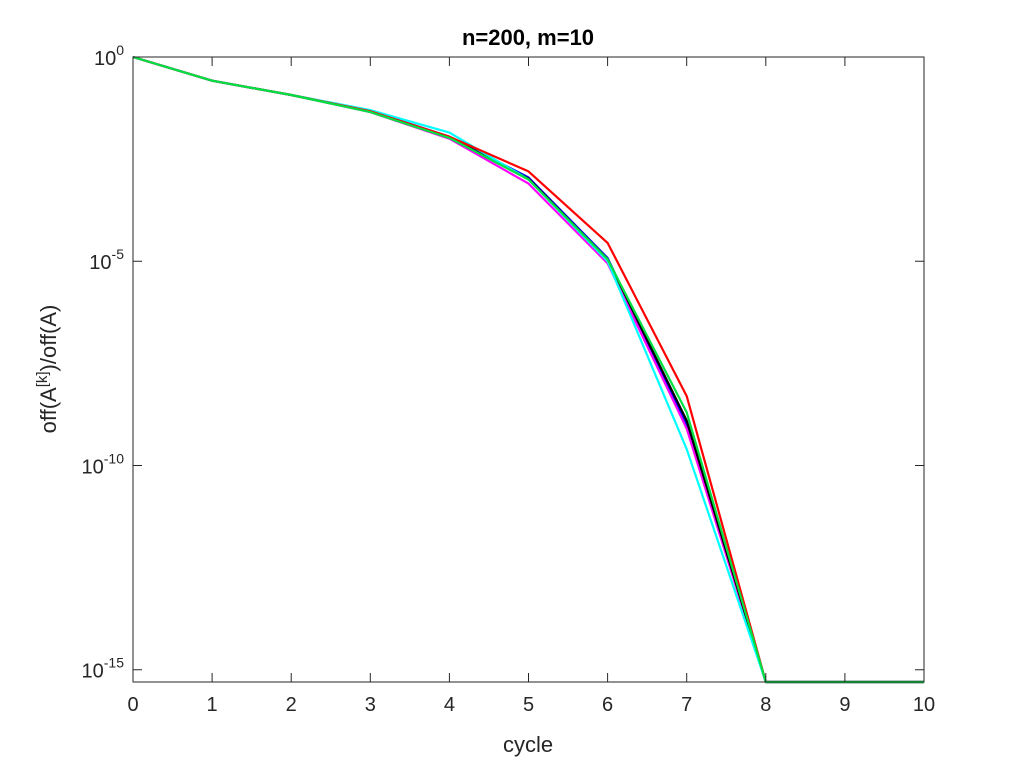  I want to click on x-tick-label: 1, so click(212, 705).